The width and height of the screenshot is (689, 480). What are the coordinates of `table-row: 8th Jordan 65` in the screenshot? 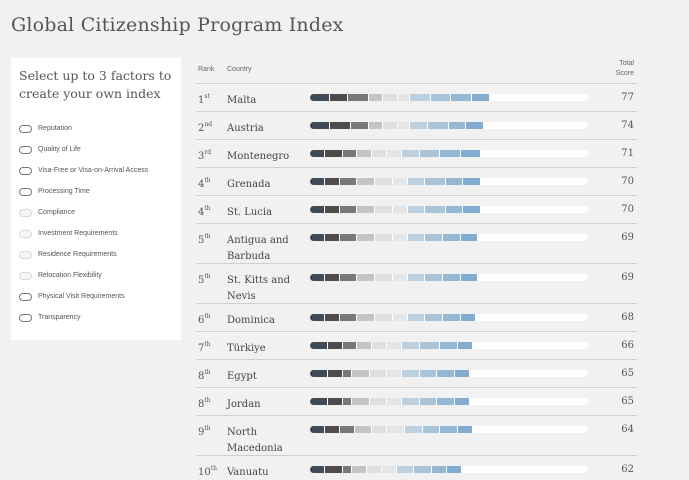 It's located at (417, 402).